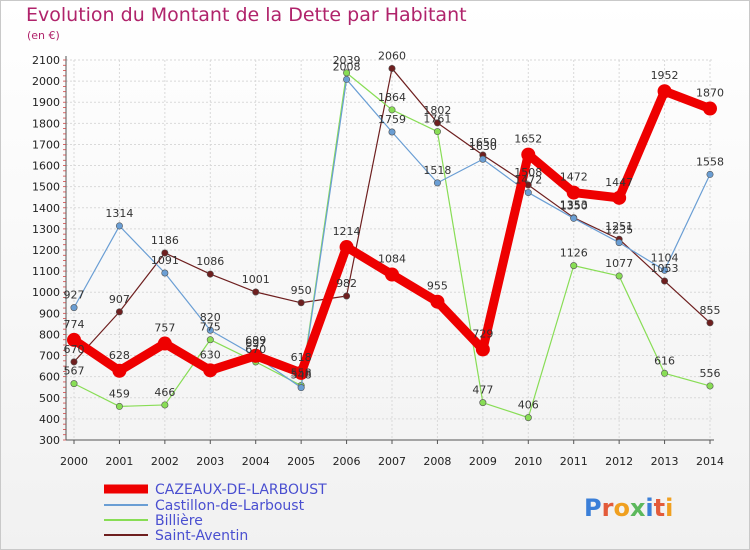 This screenshot has width=750, height=550. What do you see at coordinates (119, 393) in the screenshot?
I see `data-label: 459` at bounding box center [119, 393].